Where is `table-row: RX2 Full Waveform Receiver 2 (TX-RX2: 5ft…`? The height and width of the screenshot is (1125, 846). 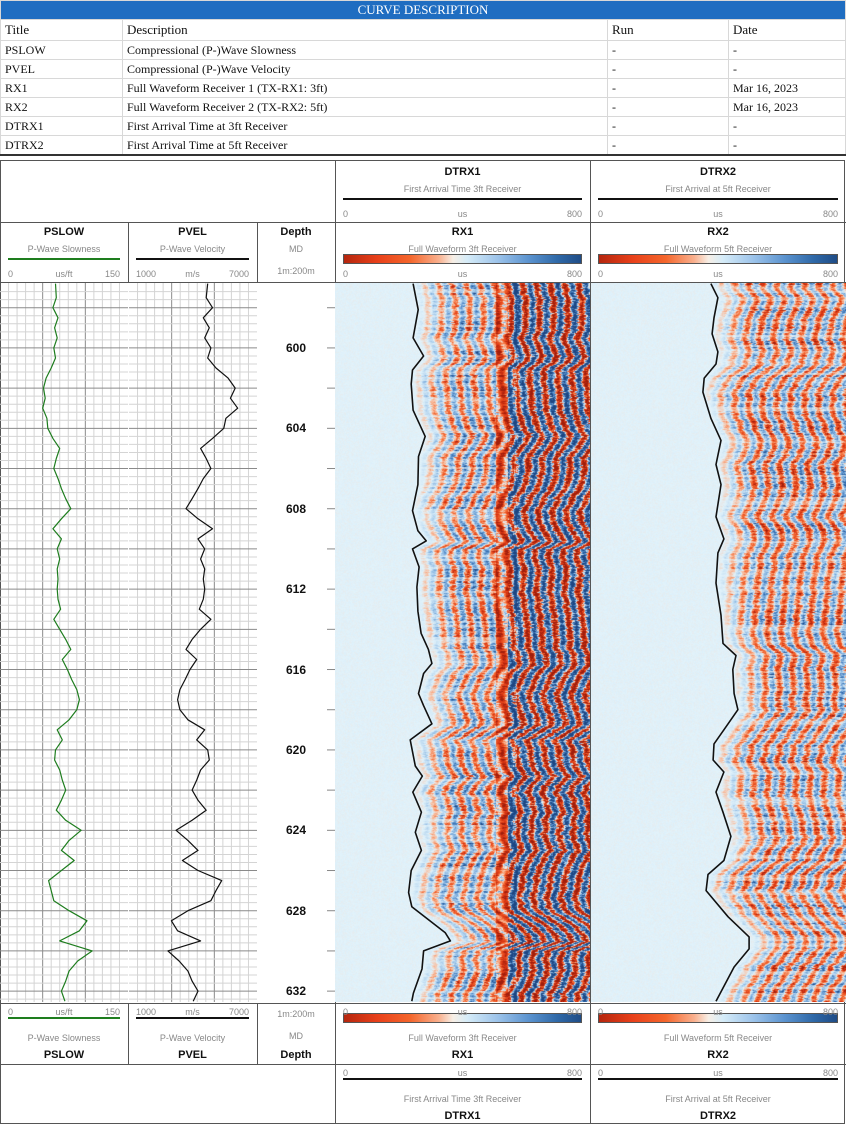 table-row: RX2 Full Waveform Receiver 2 (TX-RX2: 5ft… is located at coordinates (423, 107).